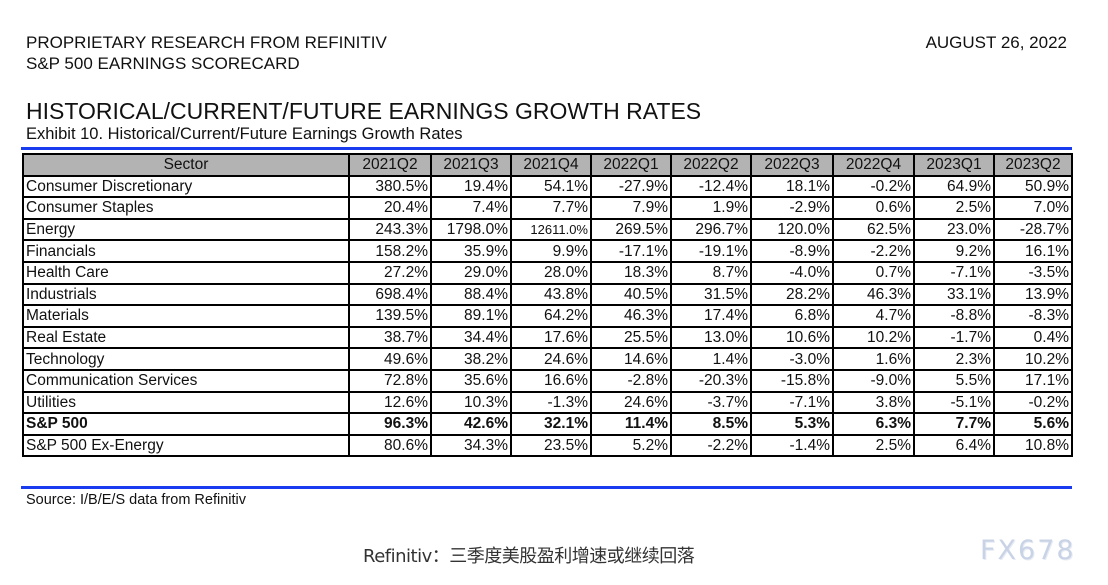 This screenshot has height=585, width=1108. I want to click on growth-value: 20.4%, so click(390, 208).